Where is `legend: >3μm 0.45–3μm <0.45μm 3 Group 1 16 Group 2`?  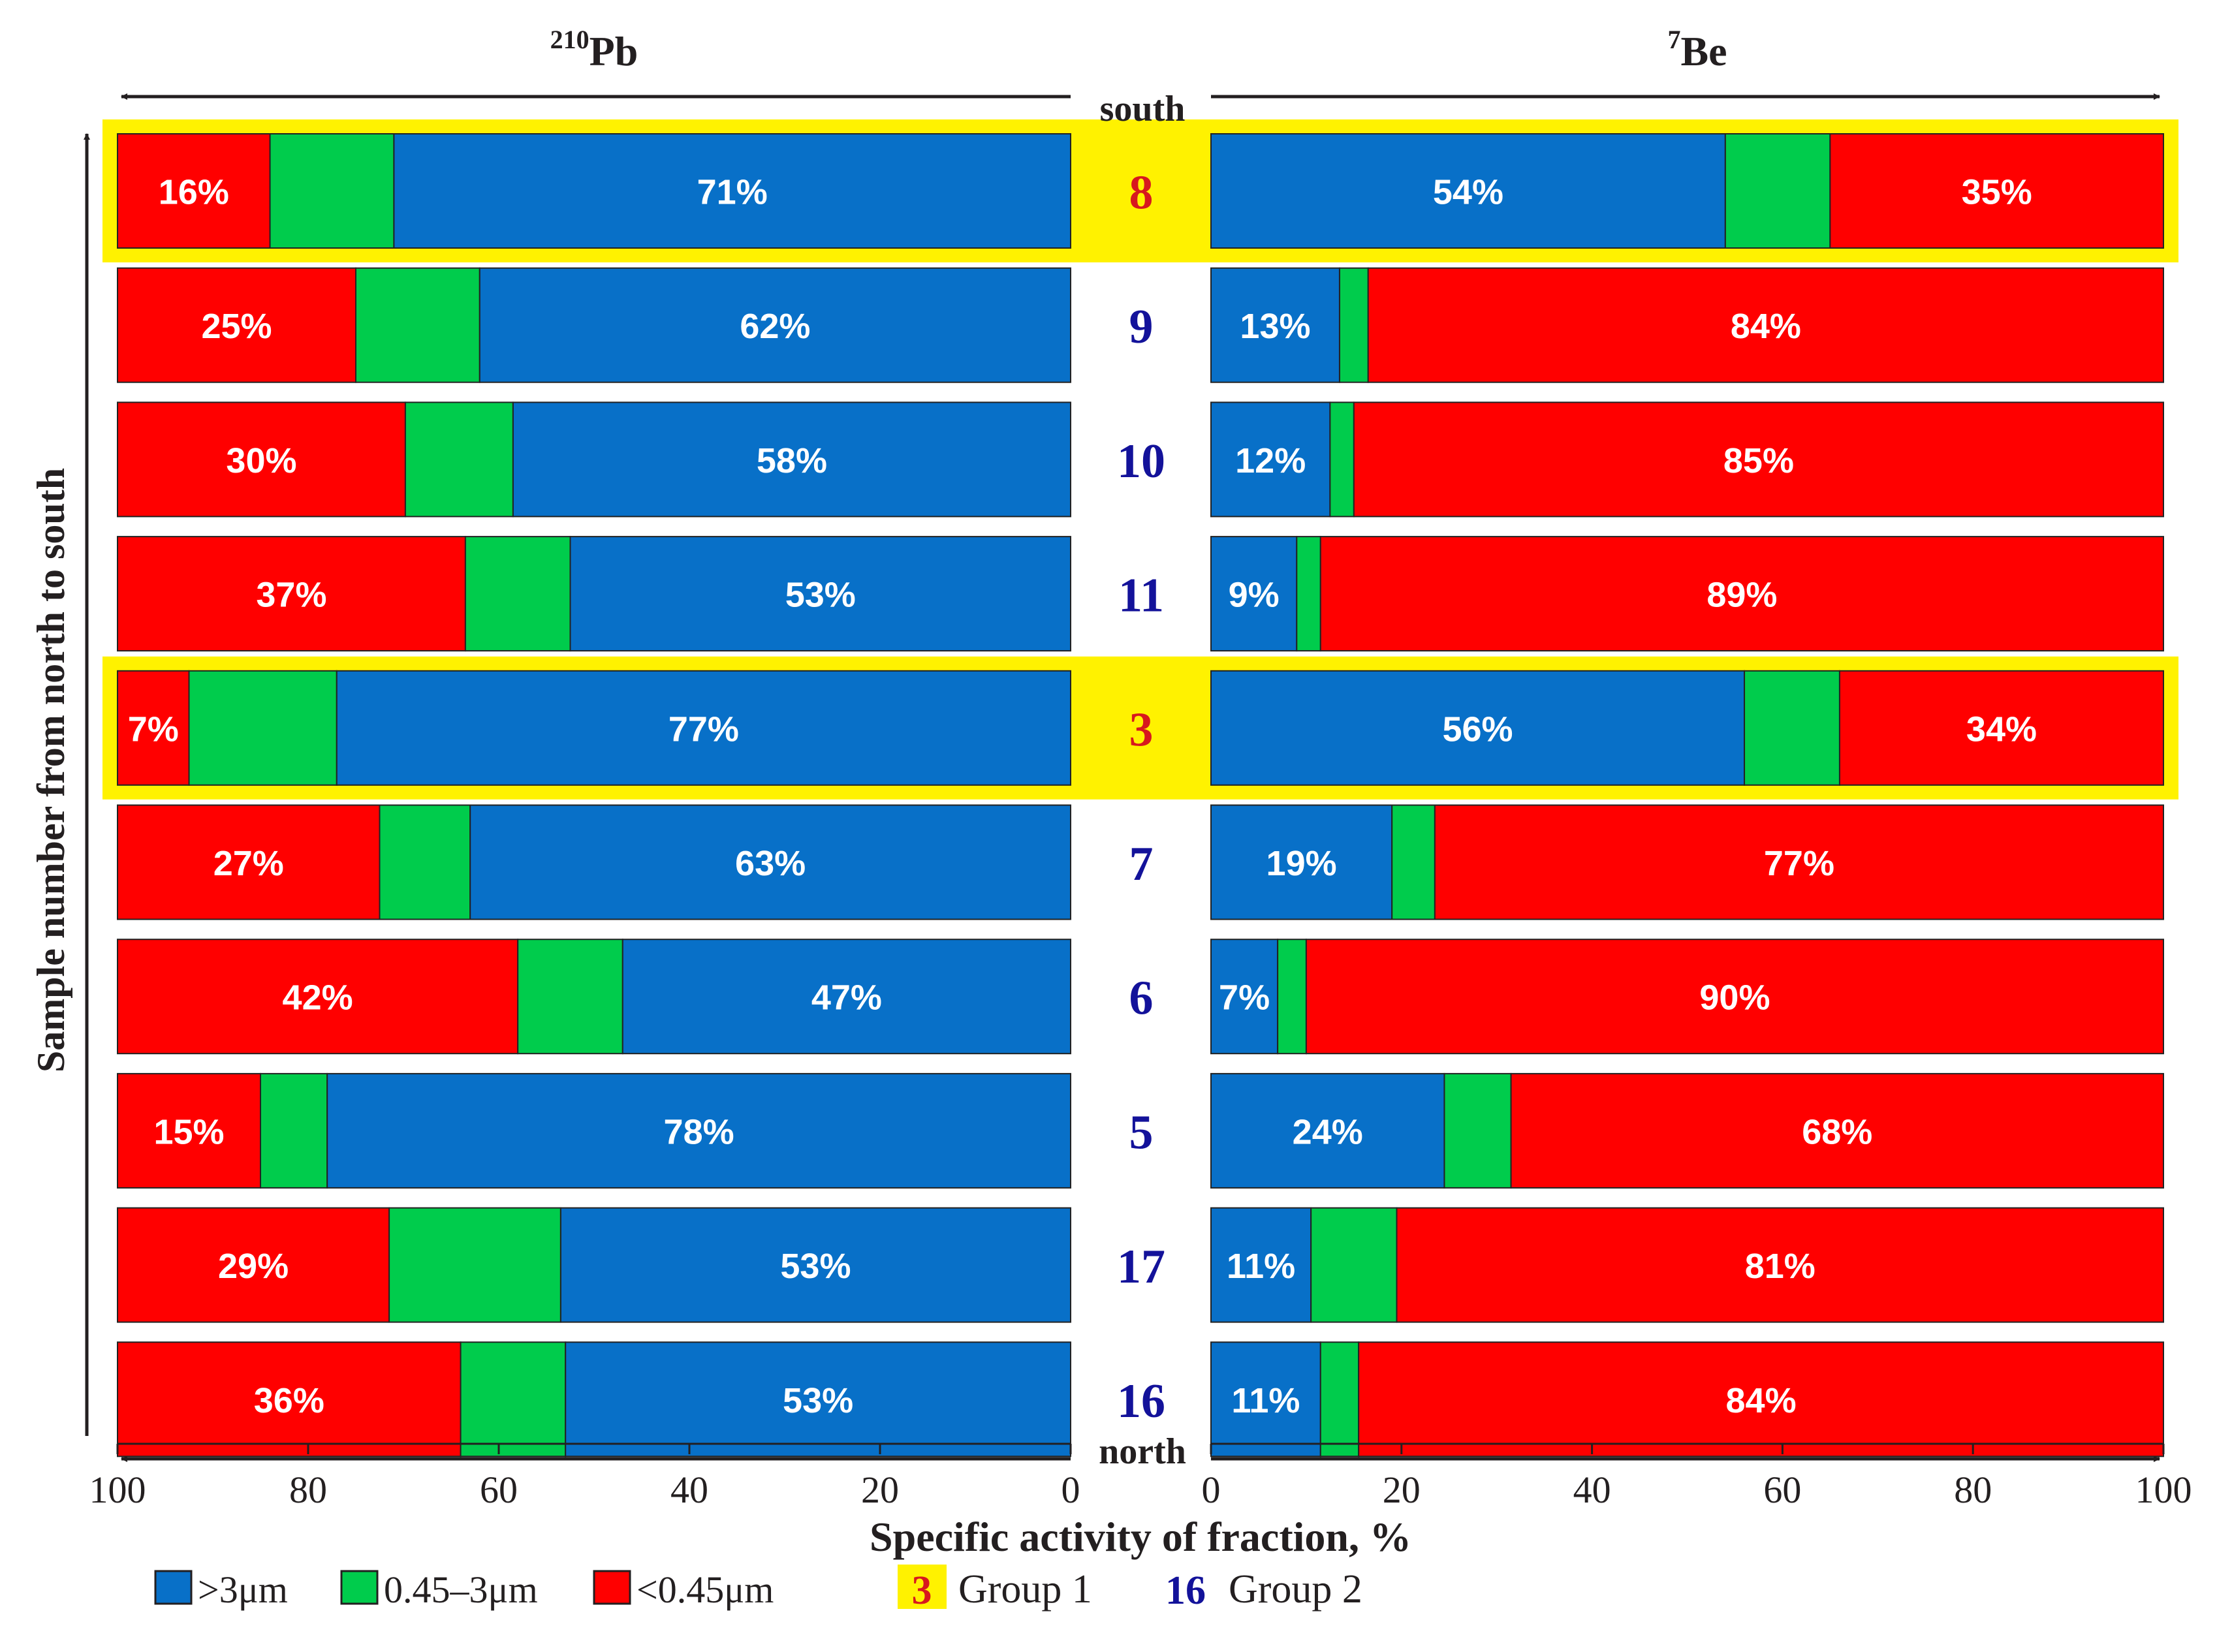
legend: >3μm 0.45–3μm <0.45μm 3 Group 1 16 Group 2 is located at coordinates (758, 1589).